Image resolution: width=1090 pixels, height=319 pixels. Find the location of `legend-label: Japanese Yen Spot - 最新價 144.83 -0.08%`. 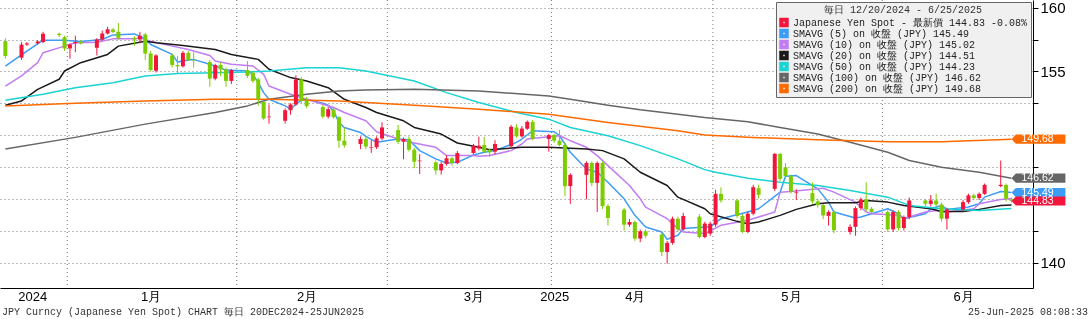

legend-label: Japanese Yen Spot - 最新價 144.83 -0.08% is located at coordinates (910, 22).